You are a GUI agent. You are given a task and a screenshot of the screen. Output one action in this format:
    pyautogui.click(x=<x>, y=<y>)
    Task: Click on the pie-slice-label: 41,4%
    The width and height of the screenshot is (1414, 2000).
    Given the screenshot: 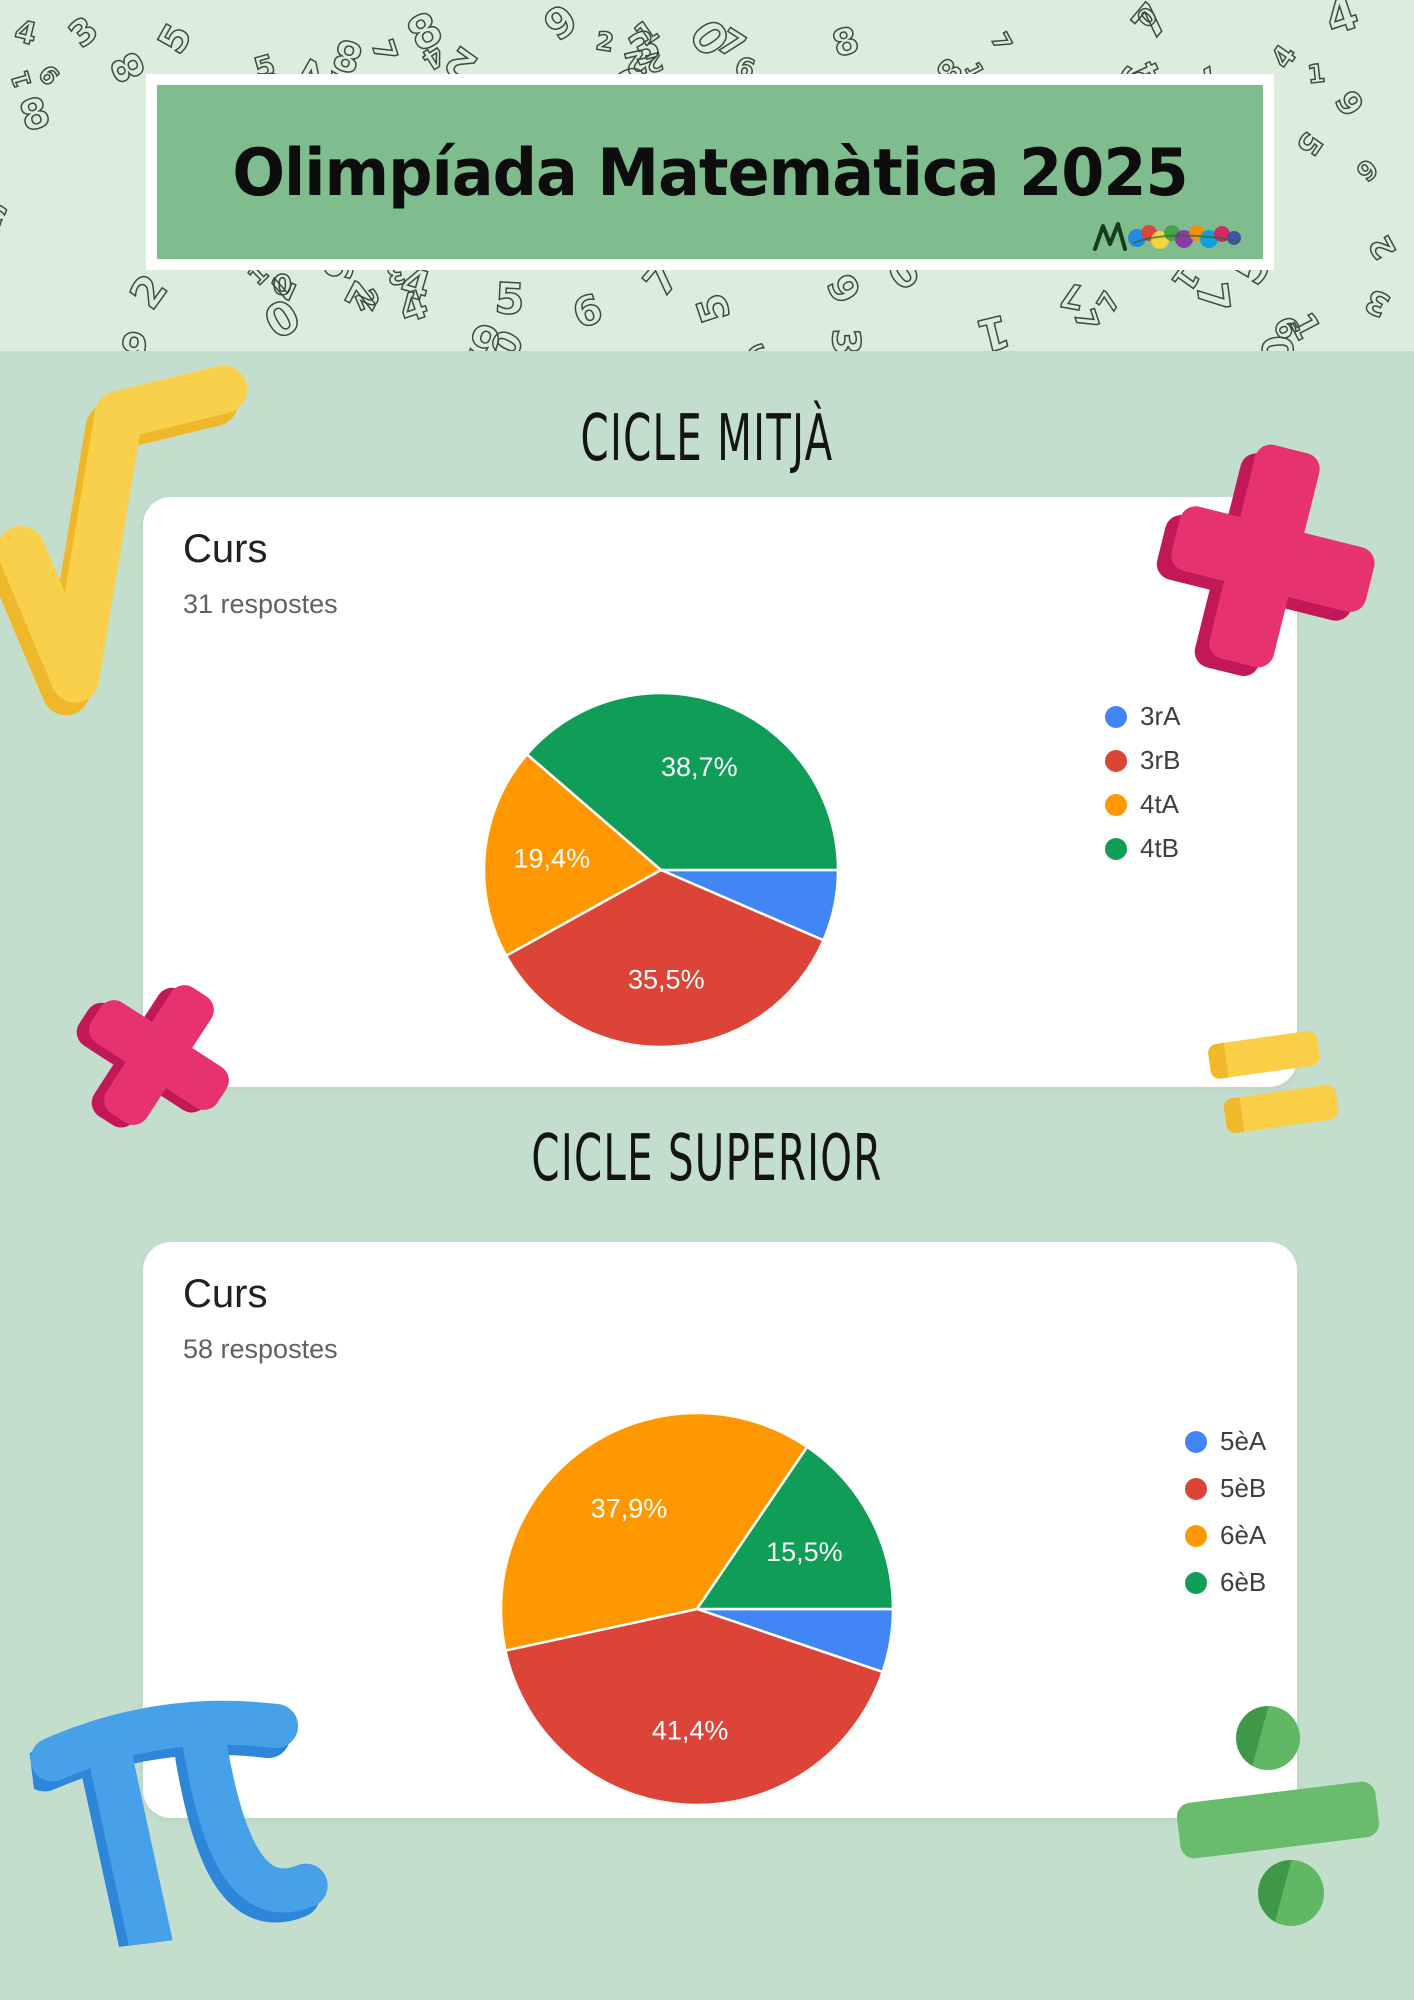 What is the action you would take?
    pyautogui.click(x=690, y=1730)
    